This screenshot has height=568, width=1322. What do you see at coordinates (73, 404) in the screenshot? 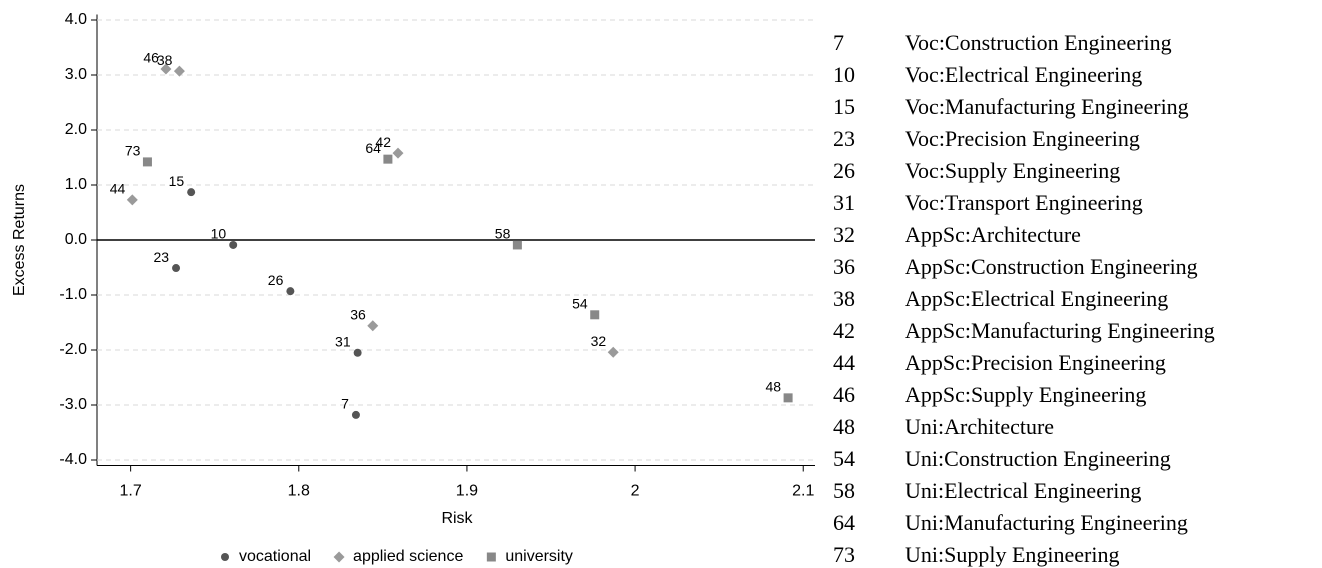
I see `y-tick-label: -3.0` at bounding box center [73, 404].